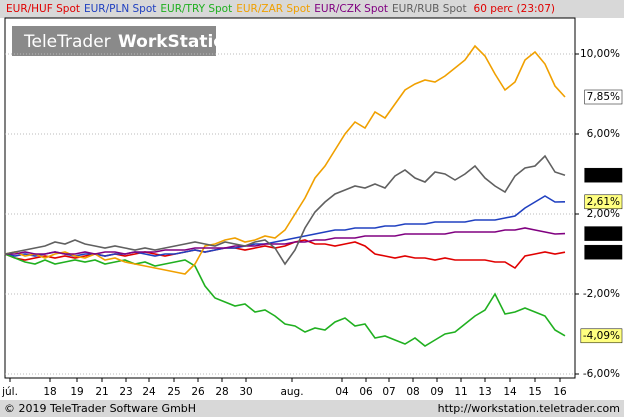 The height and width of the screenshot is (417, 624). I want to click on x-tick-label: 18, so click(49, 392).